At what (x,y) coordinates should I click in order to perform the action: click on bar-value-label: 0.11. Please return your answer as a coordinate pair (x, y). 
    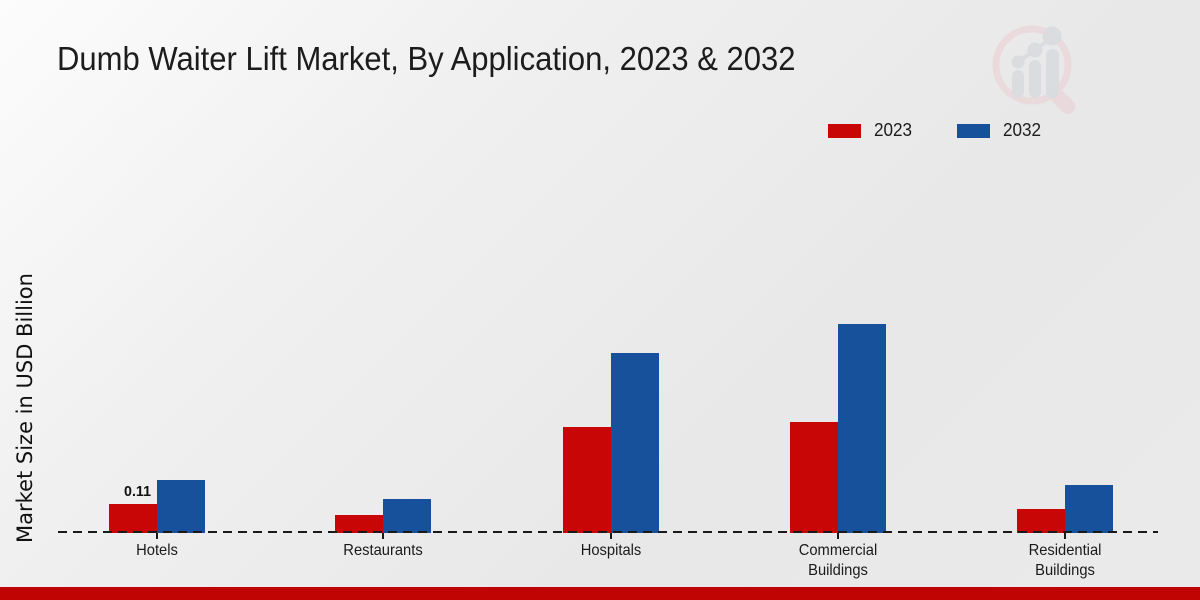
    Looking at the image, I should click on (137, 491).